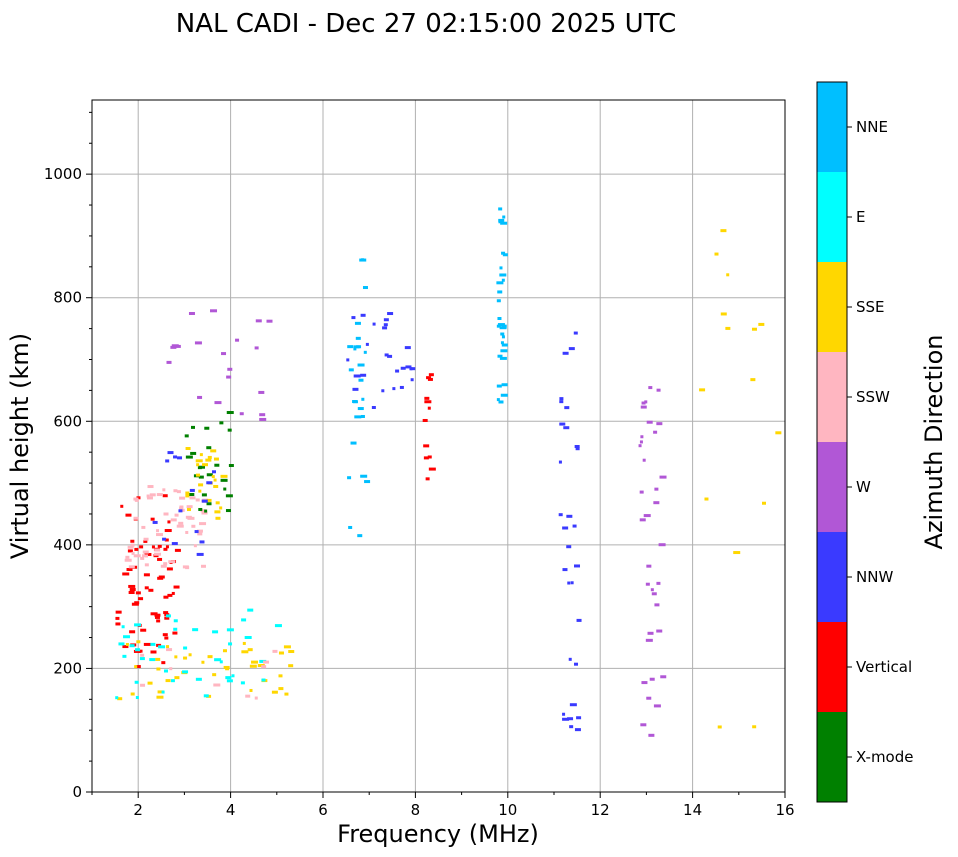 This screenshot has width=958, height=857. Describe the element at coordinates (67, 298) in the screenshot. I see `y-tick-label: 800` at that location.